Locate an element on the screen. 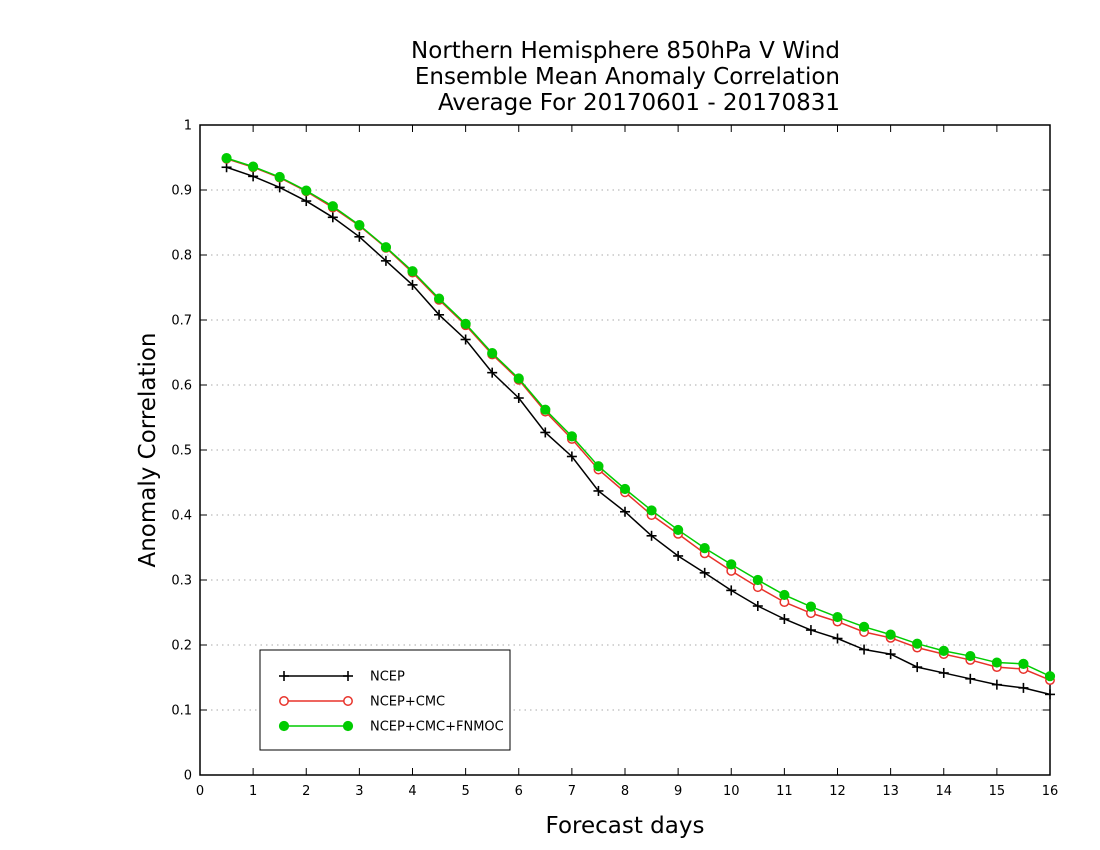 This screenshot has height=850, width=1100. y-tick-label: 0.9 is located at coordinates (181, 191).